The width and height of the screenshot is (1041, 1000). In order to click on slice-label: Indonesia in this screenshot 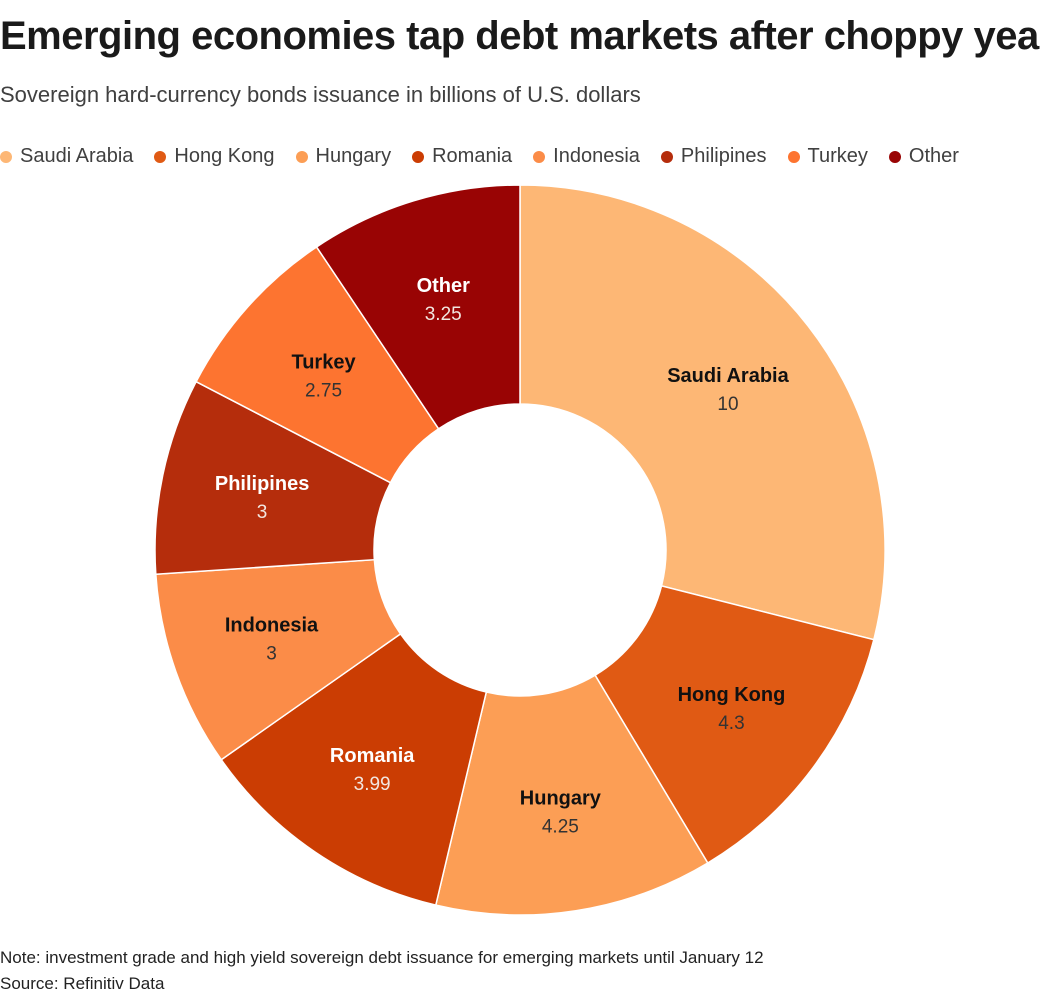, I will do `click(272, 626)`.